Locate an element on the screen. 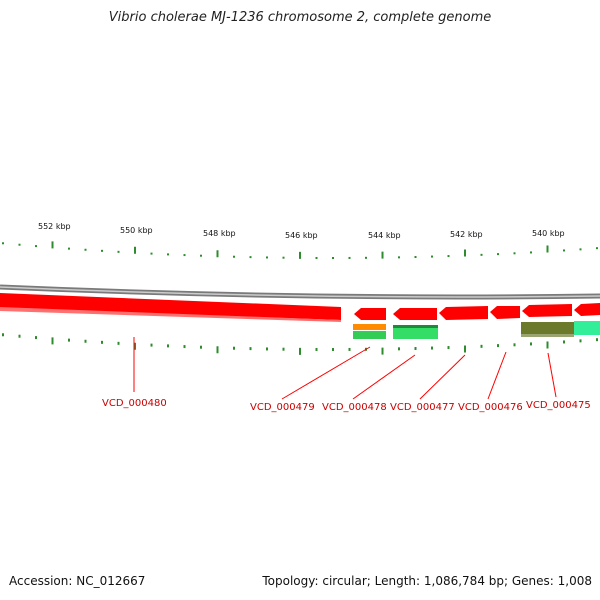 This screenshot has height=600, width=600. gene-label-vcd-000476: VCD_000476 is located at coordinates (490, 407).